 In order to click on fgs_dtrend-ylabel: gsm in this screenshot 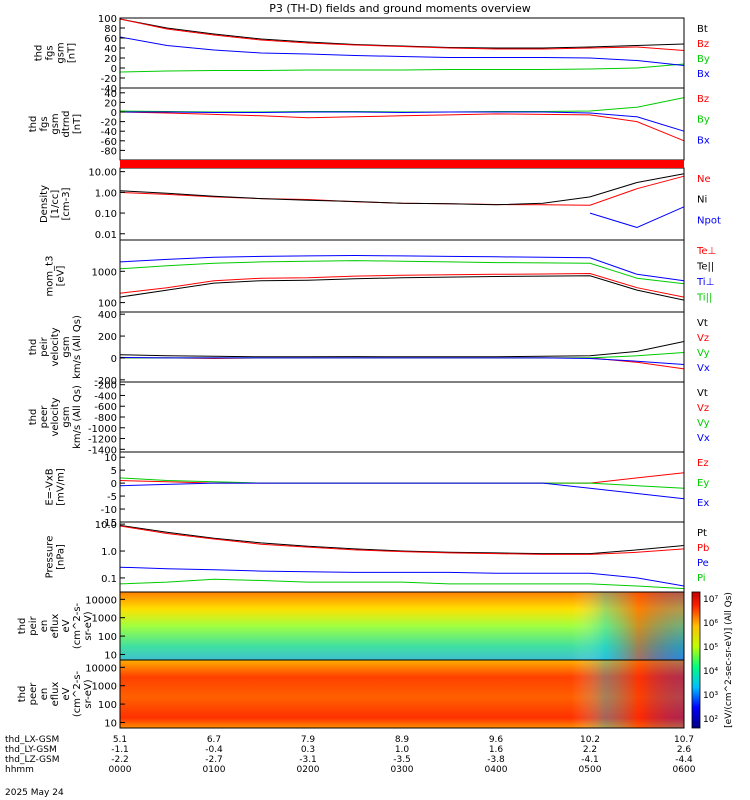, I will do `click(55, 123)`.